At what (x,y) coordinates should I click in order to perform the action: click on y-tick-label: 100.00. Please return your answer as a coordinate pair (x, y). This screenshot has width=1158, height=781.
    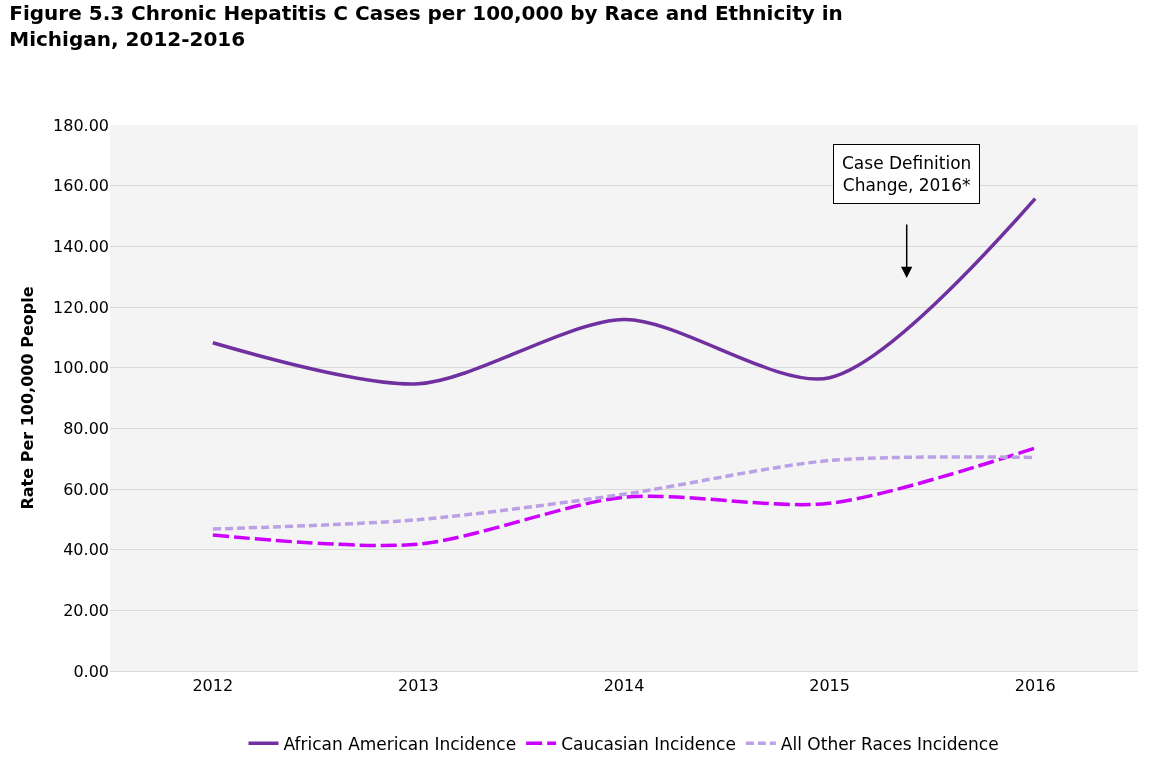
    Looking at the image, I should click on (81, 368).